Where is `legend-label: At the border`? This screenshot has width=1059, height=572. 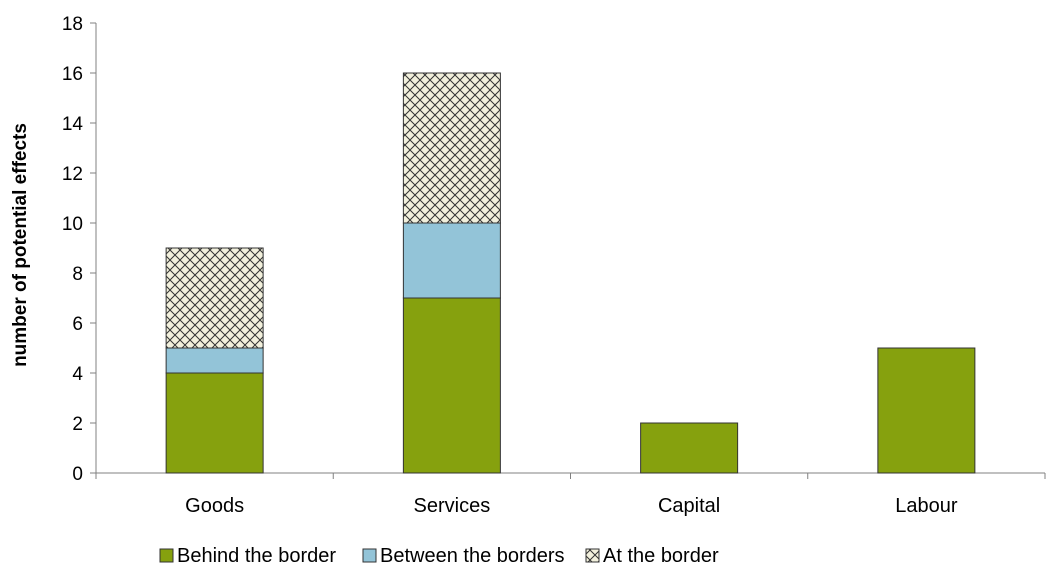 legend-label: At the border is located at coordinates (661, 556).